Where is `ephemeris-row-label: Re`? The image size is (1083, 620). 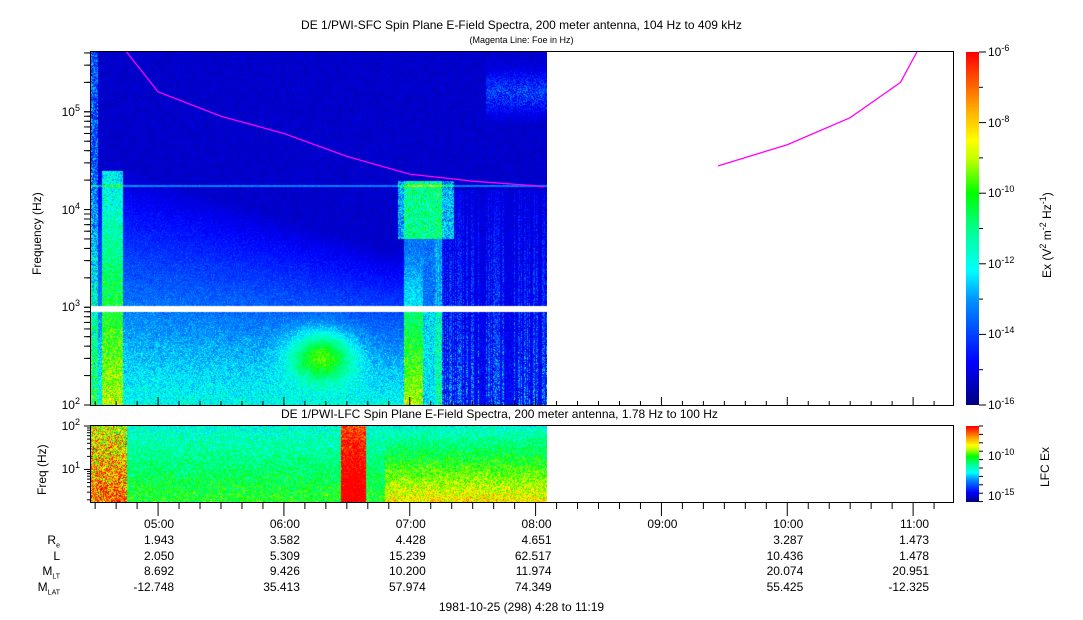
ephemeris-row-label: Re is located at coordinates (53, 541).